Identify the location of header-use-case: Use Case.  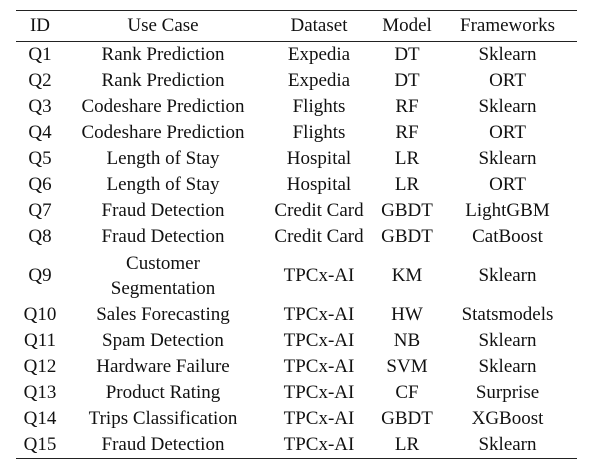
(163, 25).